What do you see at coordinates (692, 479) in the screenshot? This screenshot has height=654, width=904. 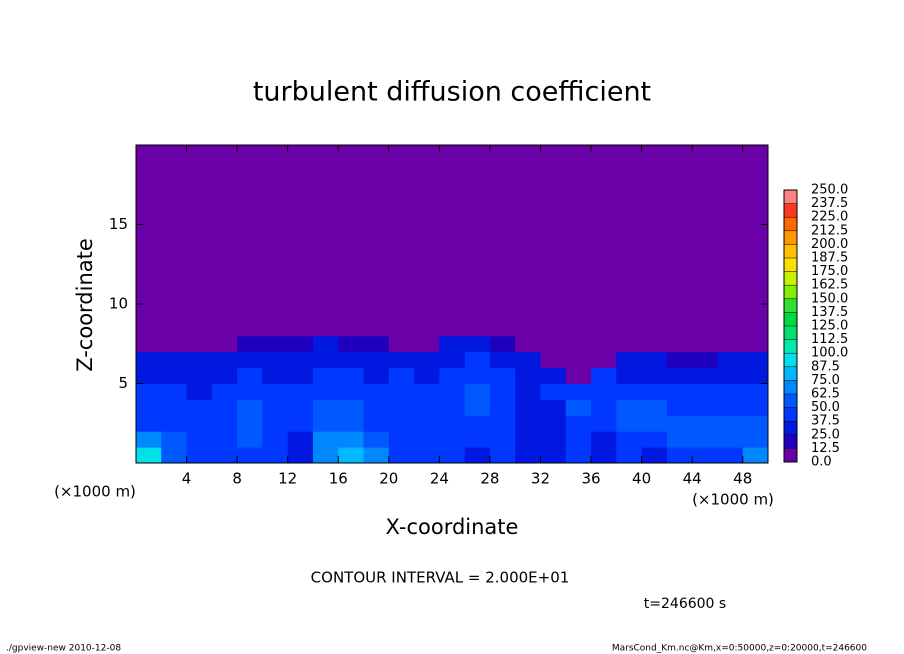 I see `x-tick-label: 44` at bounding box center [692, 479].